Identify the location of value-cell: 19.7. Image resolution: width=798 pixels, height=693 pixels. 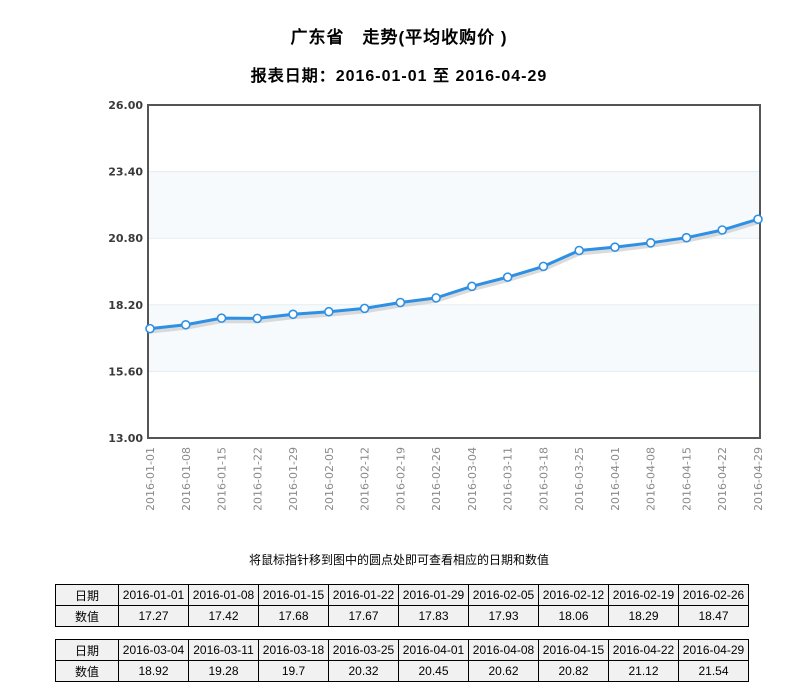
(293, 671).